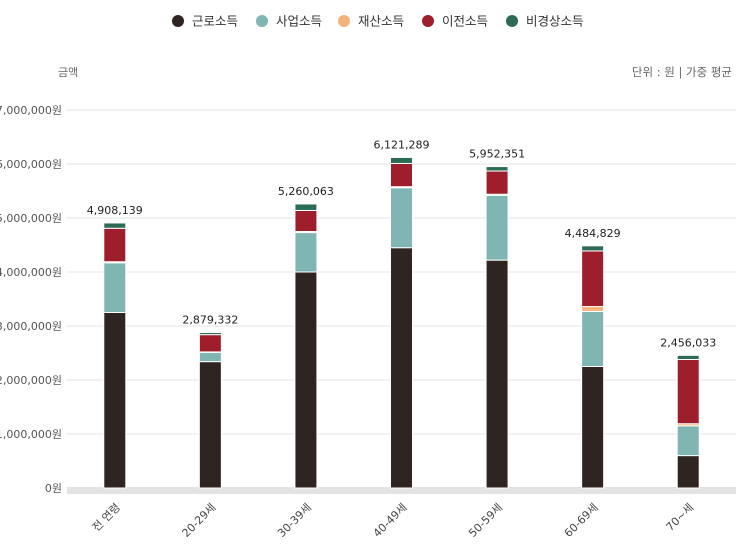  What do you see at coordinates (31, 380) in the screenshot?
I see `y-tick-label: 2,000,000원` at bounding box center [31, 380].